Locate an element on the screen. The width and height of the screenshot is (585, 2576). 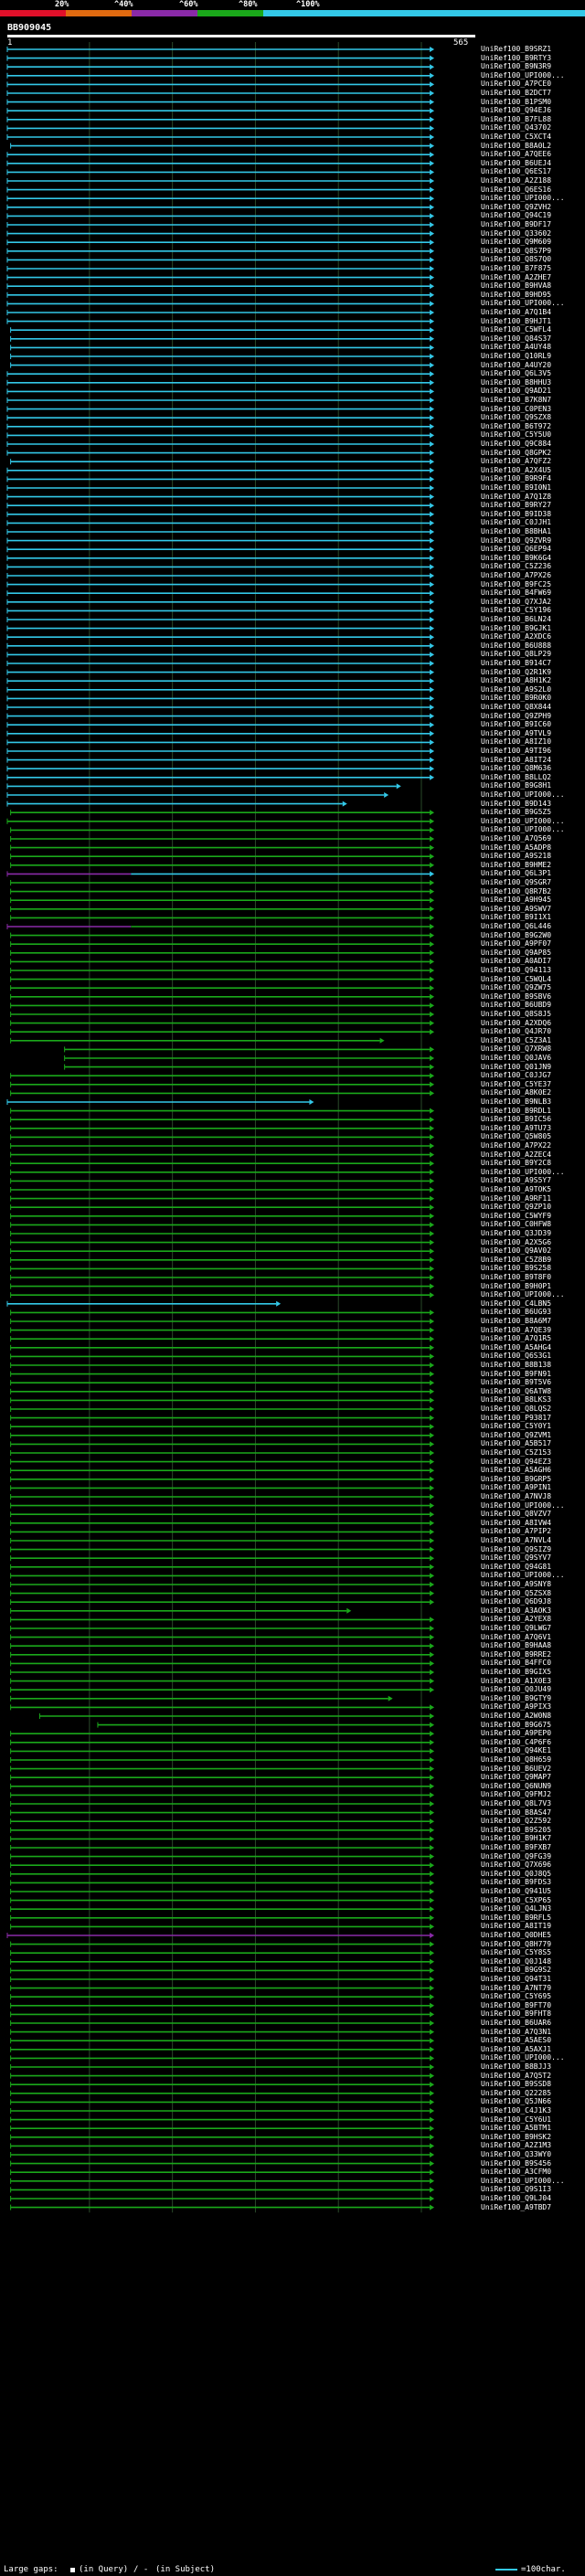
hit-label: UniRef100_C5Y695 is located at coordinates (516, 1996).